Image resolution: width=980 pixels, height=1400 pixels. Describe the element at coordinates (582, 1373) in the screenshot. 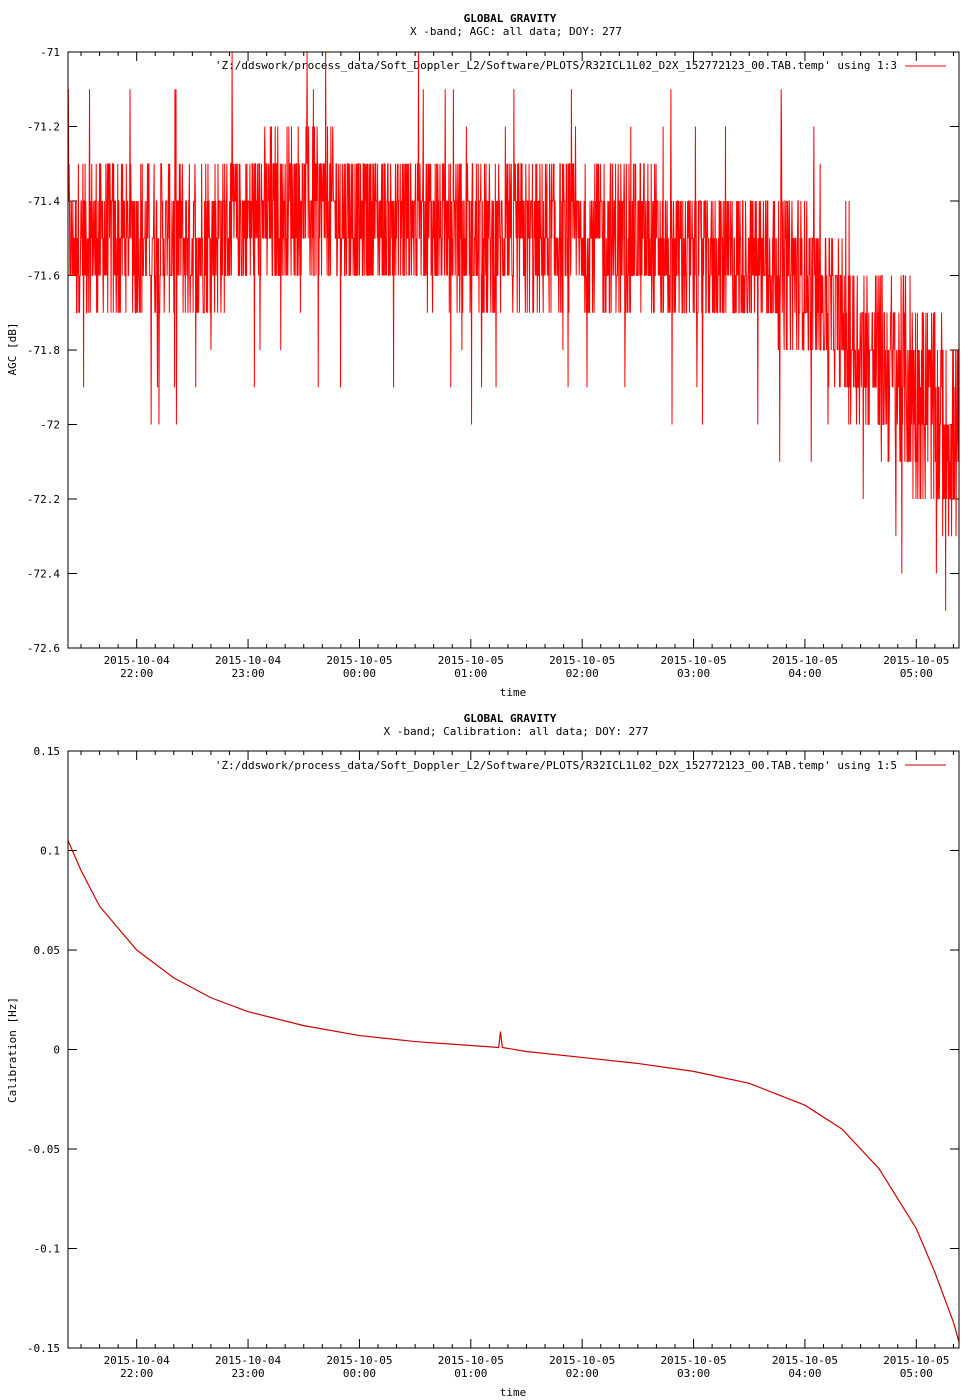

I see `calibration-x-tick-time-label: 02:00` at that location.